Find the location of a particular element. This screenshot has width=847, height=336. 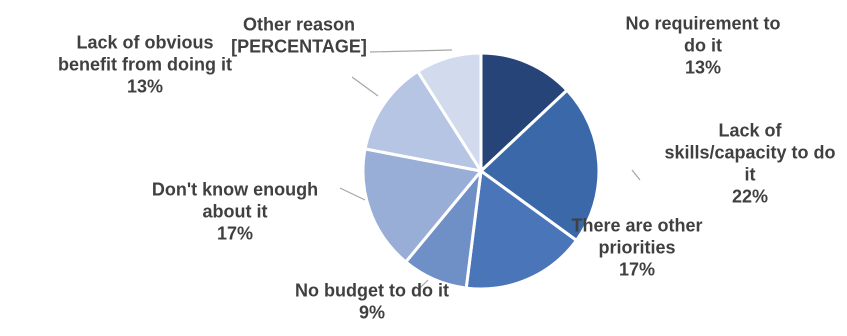

data-label-line: Other reason is located at coordinates (299, 24).